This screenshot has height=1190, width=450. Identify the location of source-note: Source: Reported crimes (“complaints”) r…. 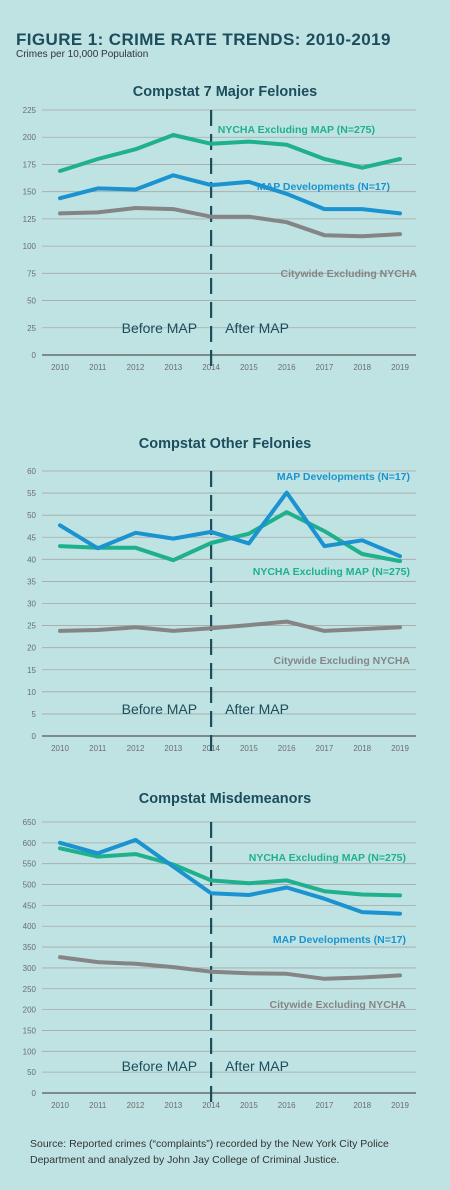
(209, 1152).